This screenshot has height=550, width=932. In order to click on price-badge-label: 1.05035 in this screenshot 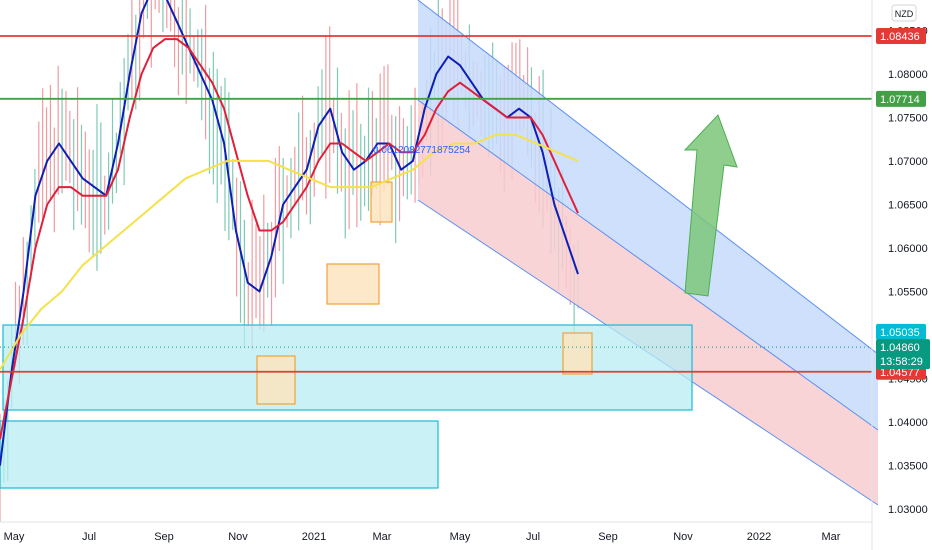, I will do `click(900, 333)`.